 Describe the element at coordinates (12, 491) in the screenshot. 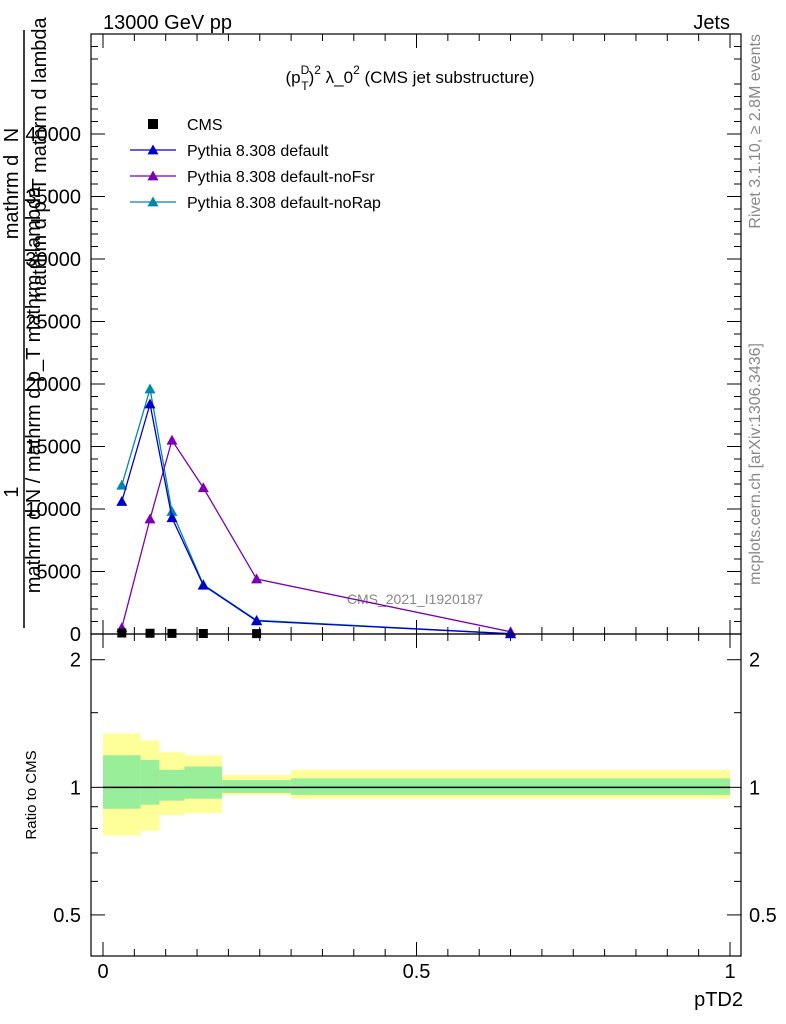

I see `ylabel-one: 1` at that location.